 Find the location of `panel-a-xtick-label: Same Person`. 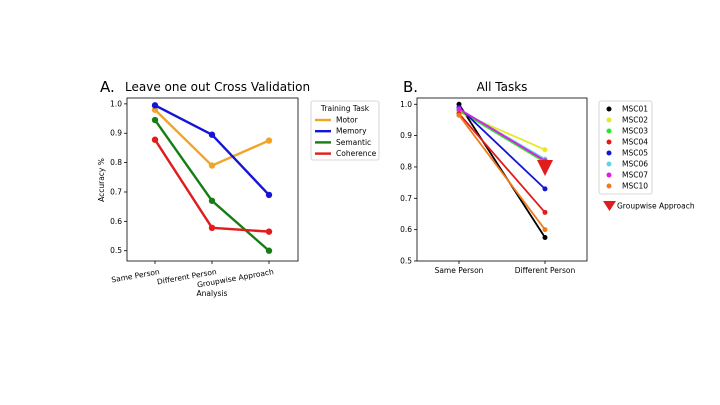

panel-a-xtick-label: Same Person is located at coordinates (136, 275).